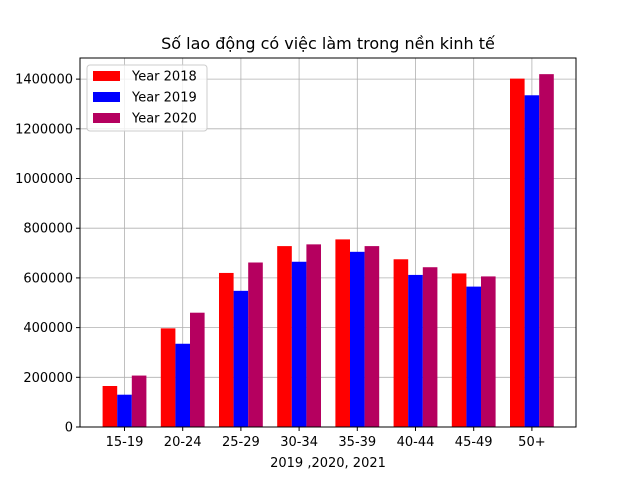 The height and width of the screenshot is (480, 640). What do you see at coordinates (125, 442) in the screenshot?
I see `x-tick-label: 15-19` at bounding box center [125, 442].